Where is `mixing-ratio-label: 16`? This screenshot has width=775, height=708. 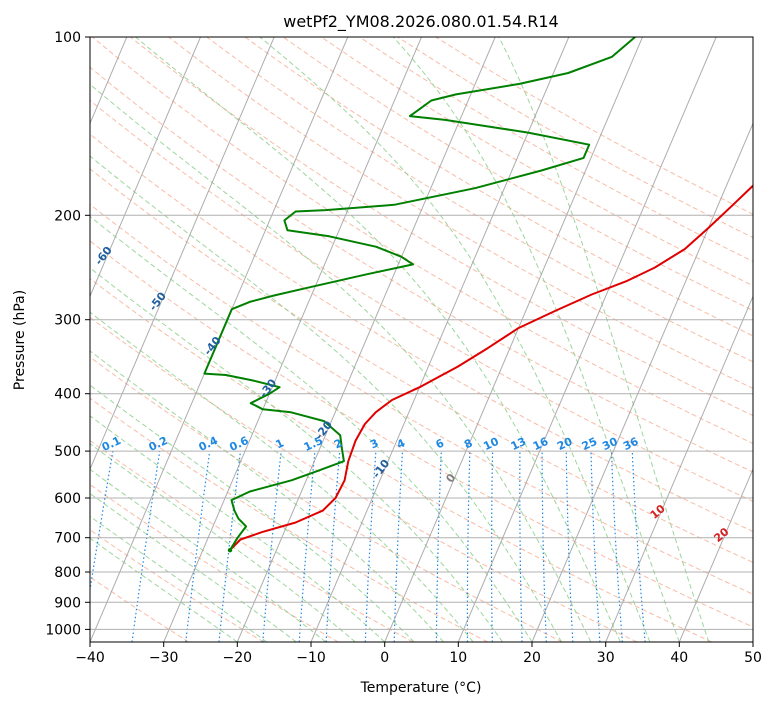
mixing-ratio-label: 16 is located at coordinates (541, 444).